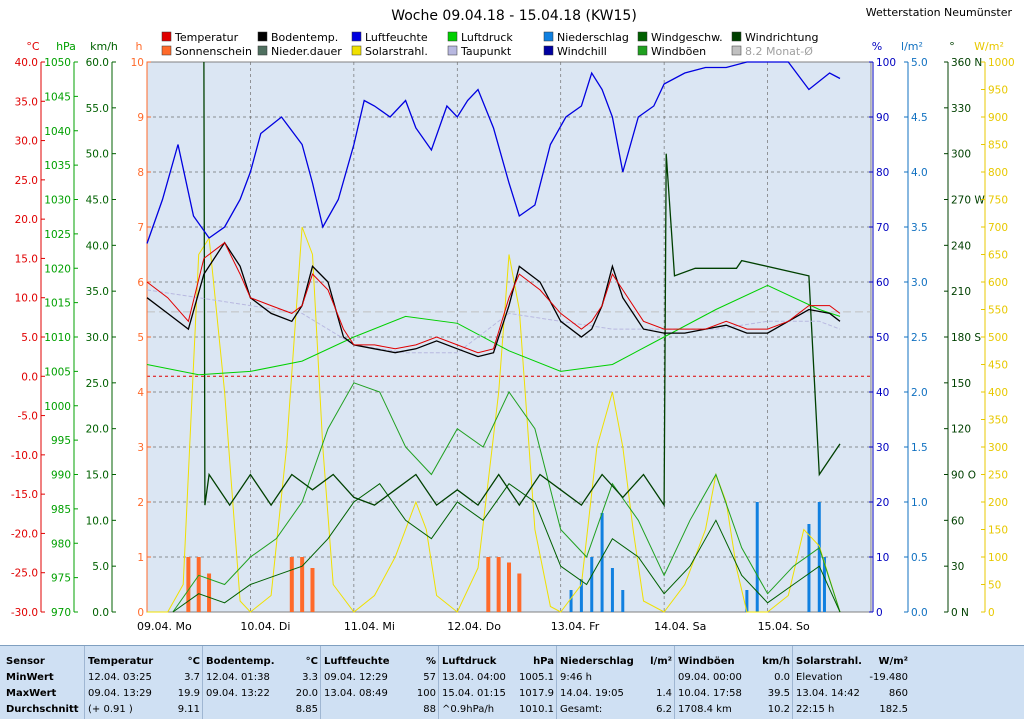  Describe the element at coordinates (882, 393) in the screenshot. I see `humidity-axis-tick-label: 40` at that location.